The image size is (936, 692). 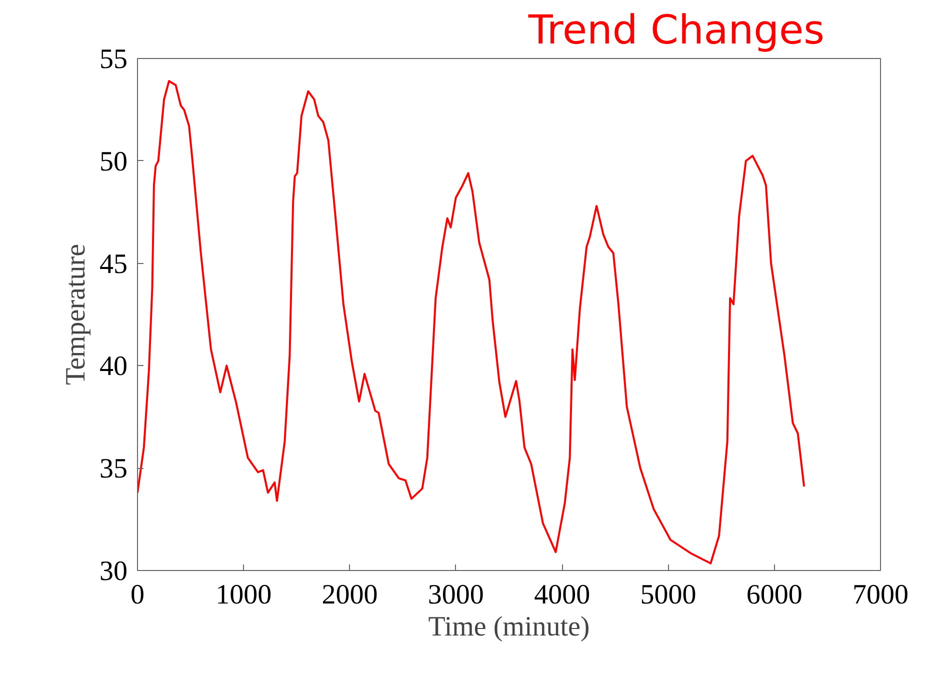 What do you see at coordinates (668, 595) in the screenshot?
I see `x-tick-label: 5000` at bounding box center [668, 595].